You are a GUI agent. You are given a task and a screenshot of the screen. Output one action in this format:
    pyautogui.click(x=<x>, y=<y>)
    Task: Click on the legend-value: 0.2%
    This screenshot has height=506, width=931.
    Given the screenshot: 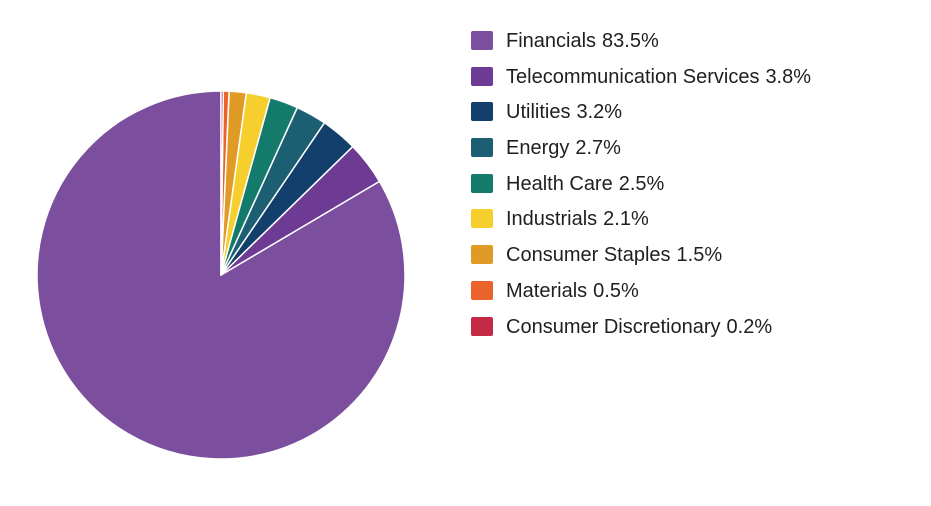 What is the action you would take?
    pyautogui.click(x=749, y=326)
    